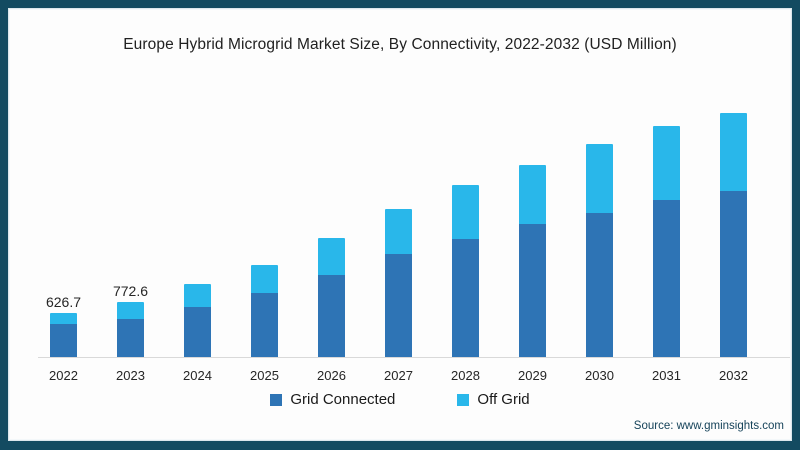 This screenshot has height=450, width=800. I want to click on legend-marker-grid-connected, so click(276, 399).